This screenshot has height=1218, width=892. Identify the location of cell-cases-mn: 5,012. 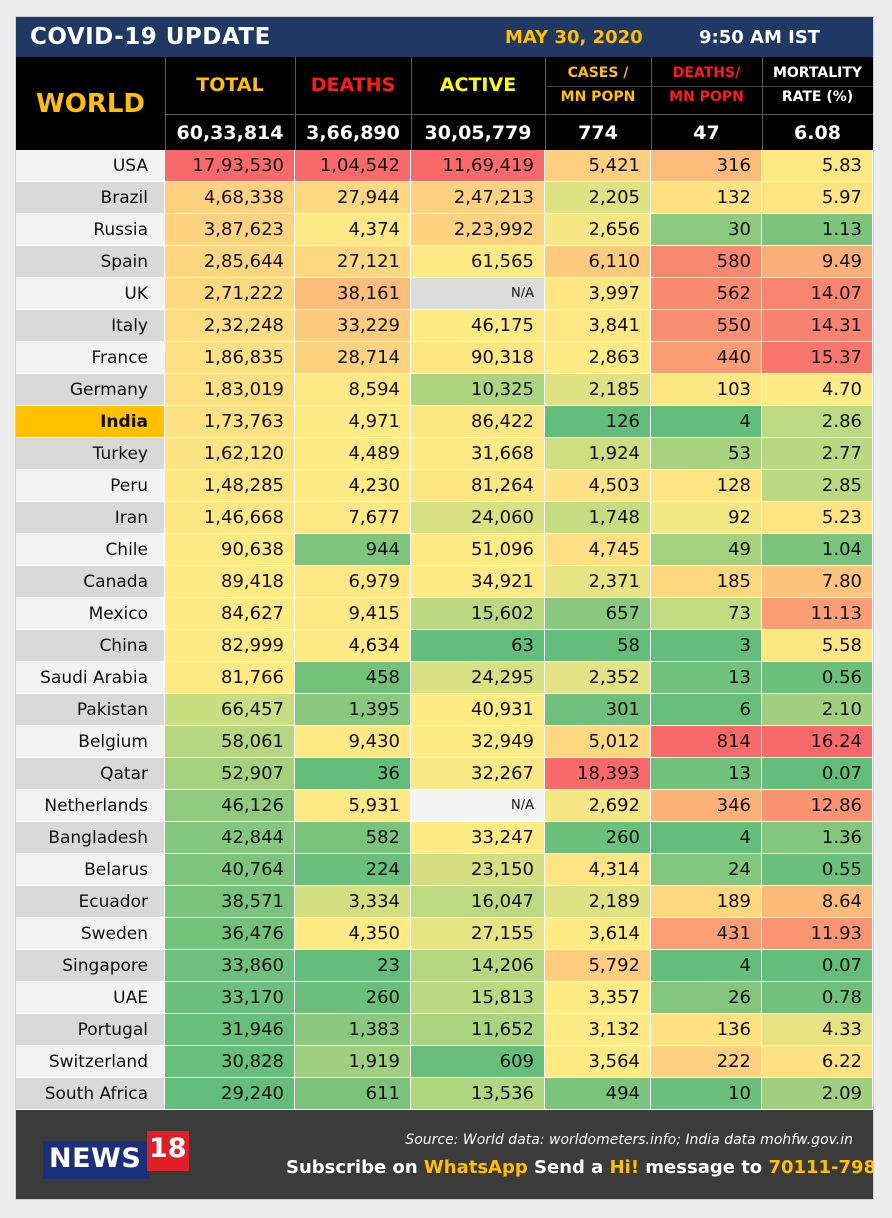
(598, 742).